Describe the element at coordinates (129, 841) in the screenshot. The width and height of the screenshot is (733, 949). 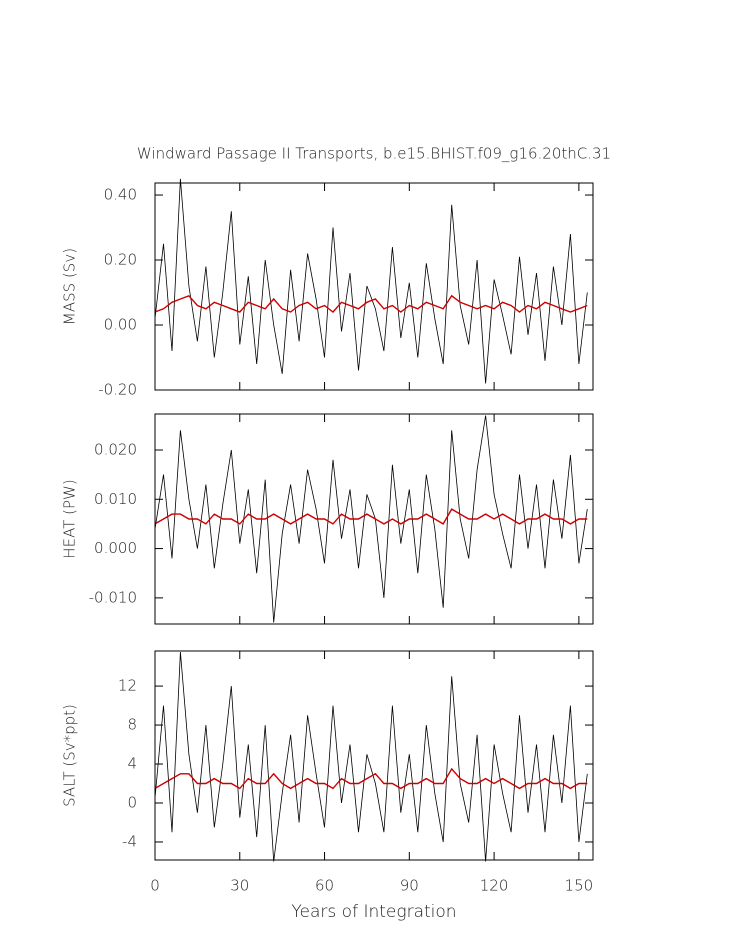
I see `y-tick-label: -4` at that location.